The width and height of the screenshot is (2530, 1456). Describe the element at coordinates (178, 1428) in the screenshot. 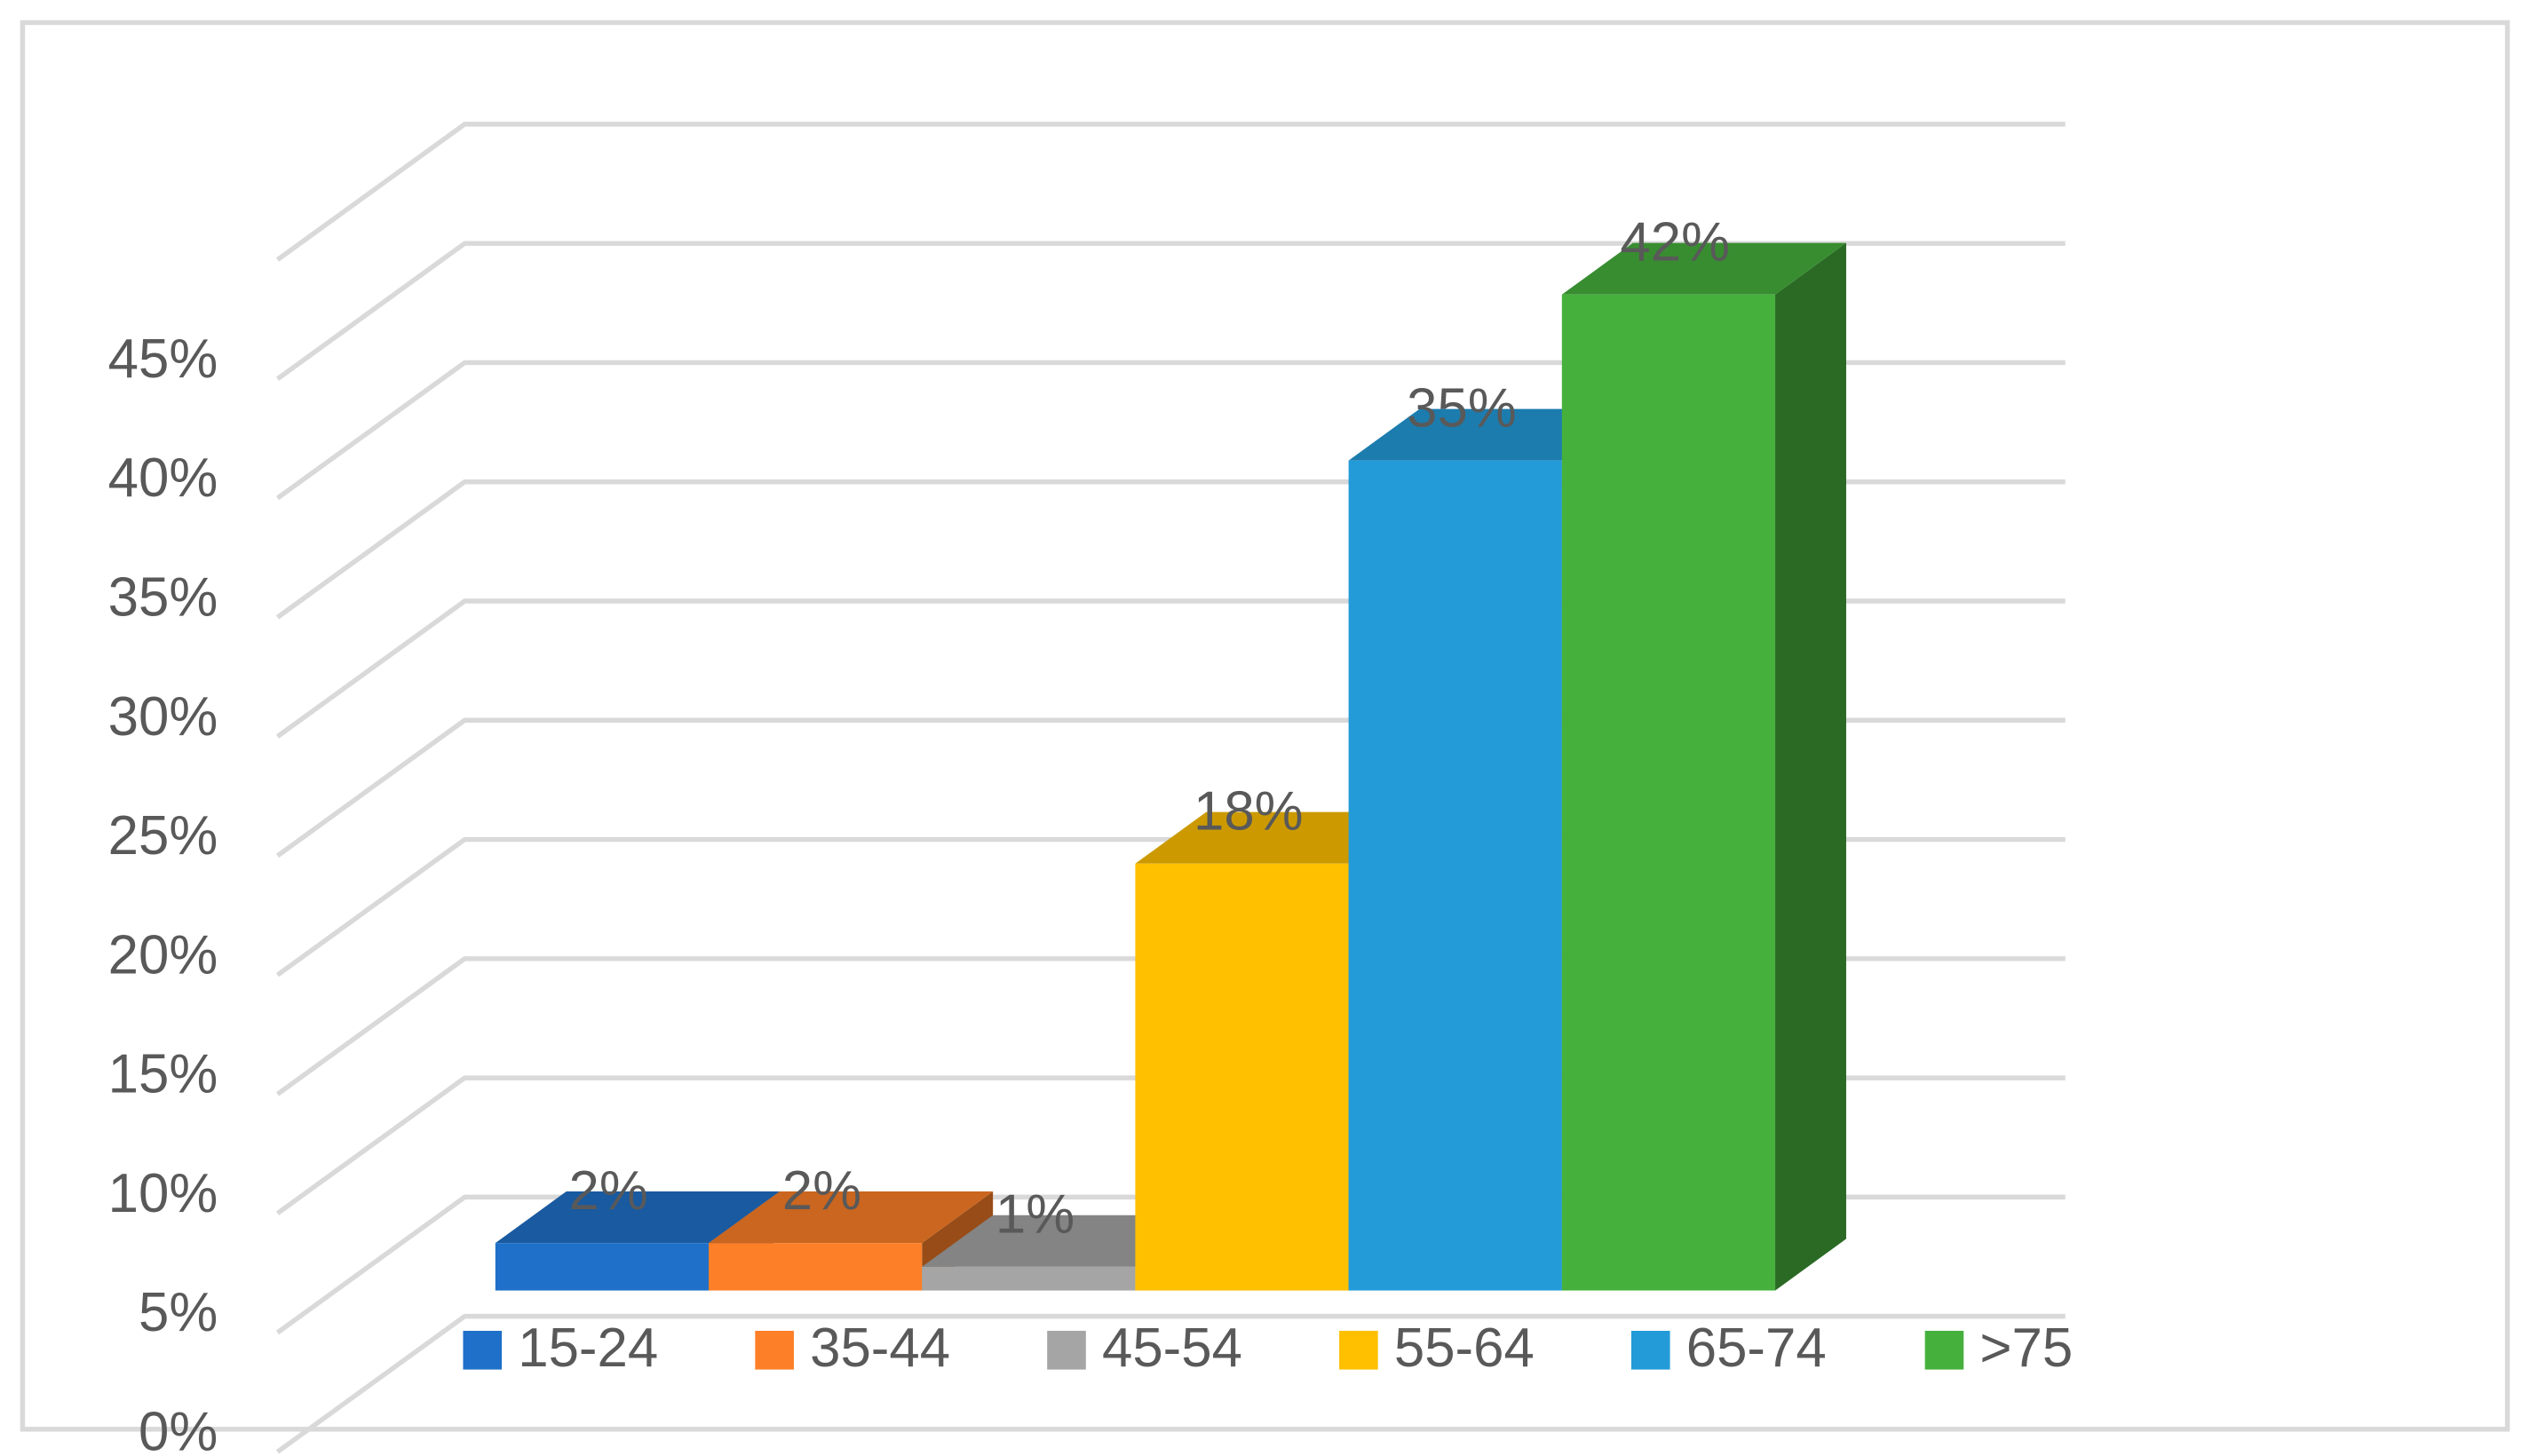

I see `y-tick-label: 0%` at that location.